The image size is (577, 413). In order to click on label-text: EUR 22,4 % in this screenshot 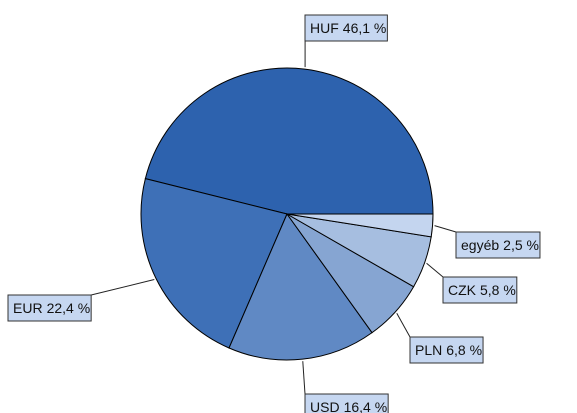, I will do `click(51, 308)`.